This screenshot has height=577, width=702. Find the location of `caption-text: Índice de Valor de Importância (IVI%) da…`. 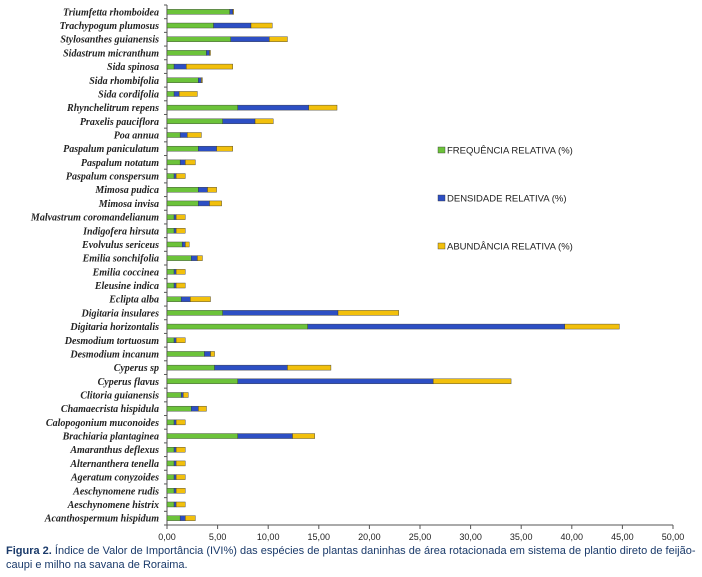

caption-text: Índice de Valor de Importância (IVI%) da… is located at coordinates (351, 558).